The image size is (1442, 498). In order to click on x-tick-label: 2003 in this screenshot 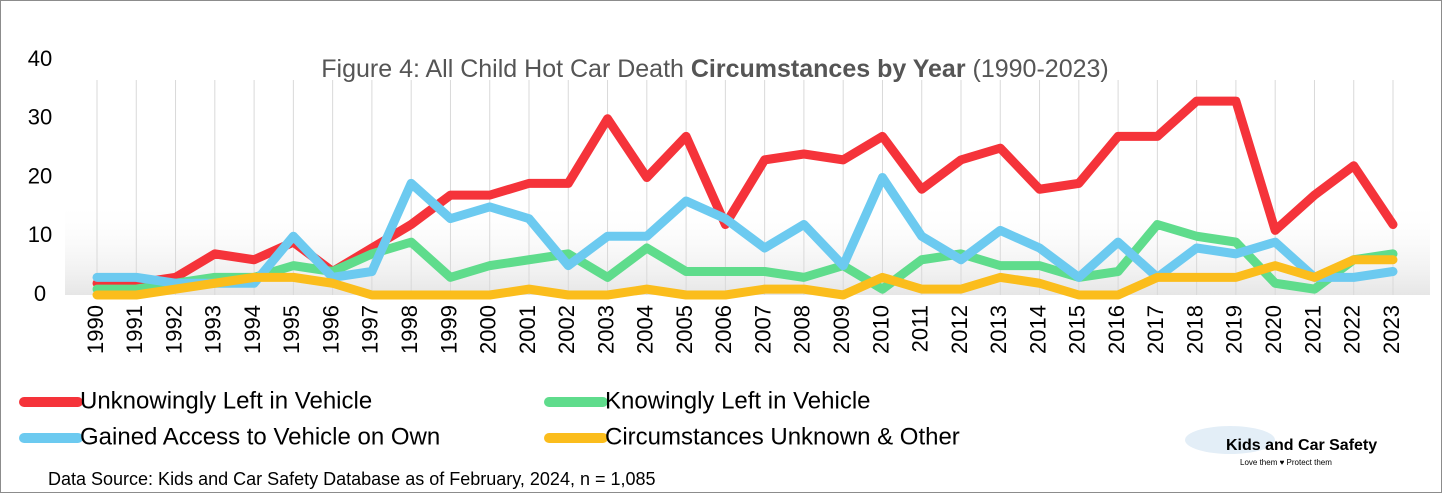, I will do `click(605, 329)`.